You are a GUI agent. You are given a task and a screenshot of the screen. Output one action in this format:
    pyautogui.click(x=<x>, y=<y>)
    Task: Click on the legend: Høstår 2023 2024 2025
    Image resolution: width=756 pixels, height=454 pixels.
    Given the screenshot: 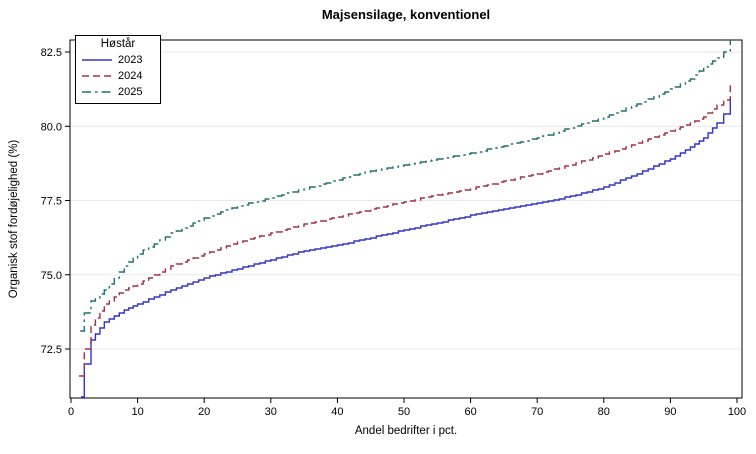 What is the action you would take?
    pyautogui.click(x=118, y=69)
    